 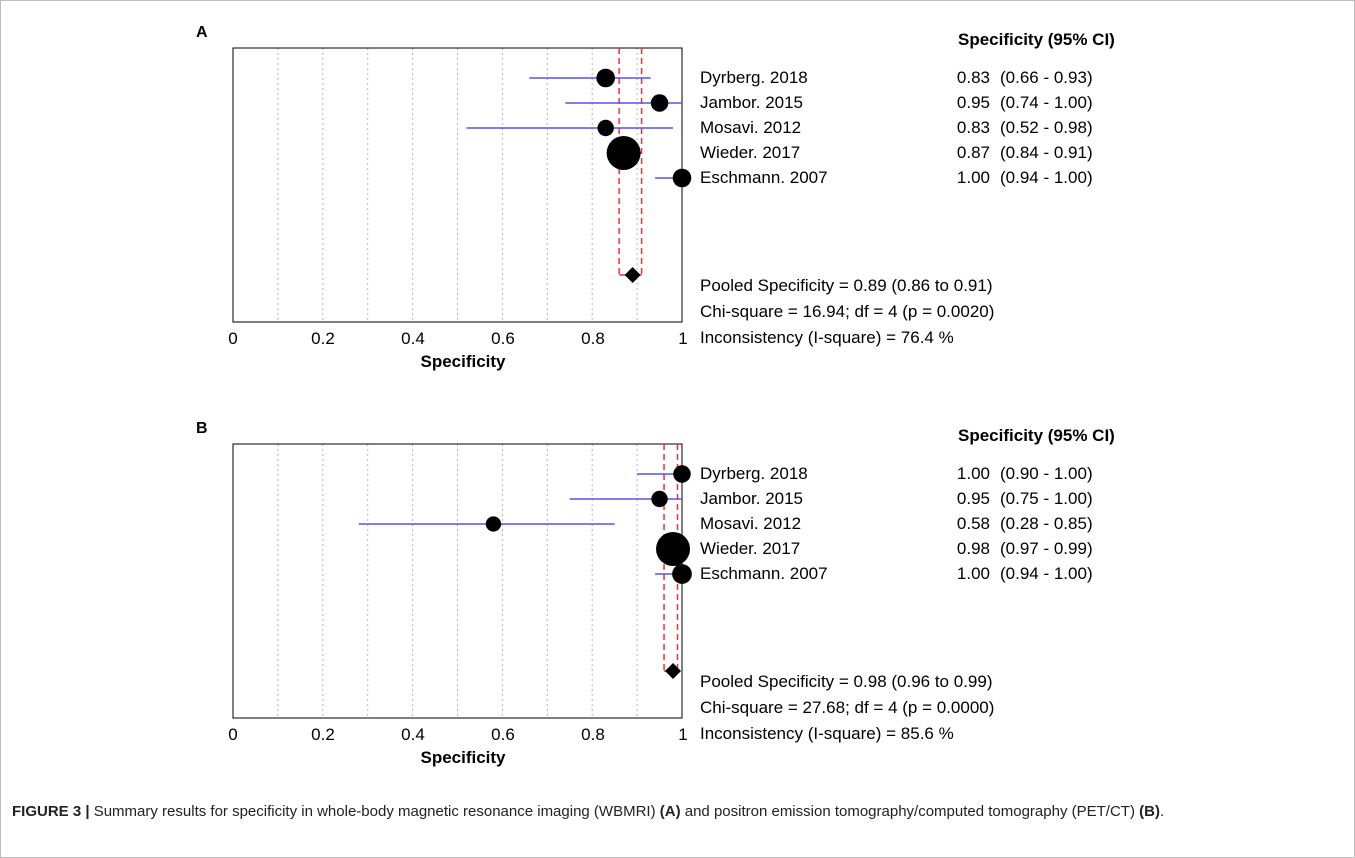 What do you see at coordinates (973, 523) in the screenshot?
I see `study-value: 0.58` at bounding box center [973, 523].